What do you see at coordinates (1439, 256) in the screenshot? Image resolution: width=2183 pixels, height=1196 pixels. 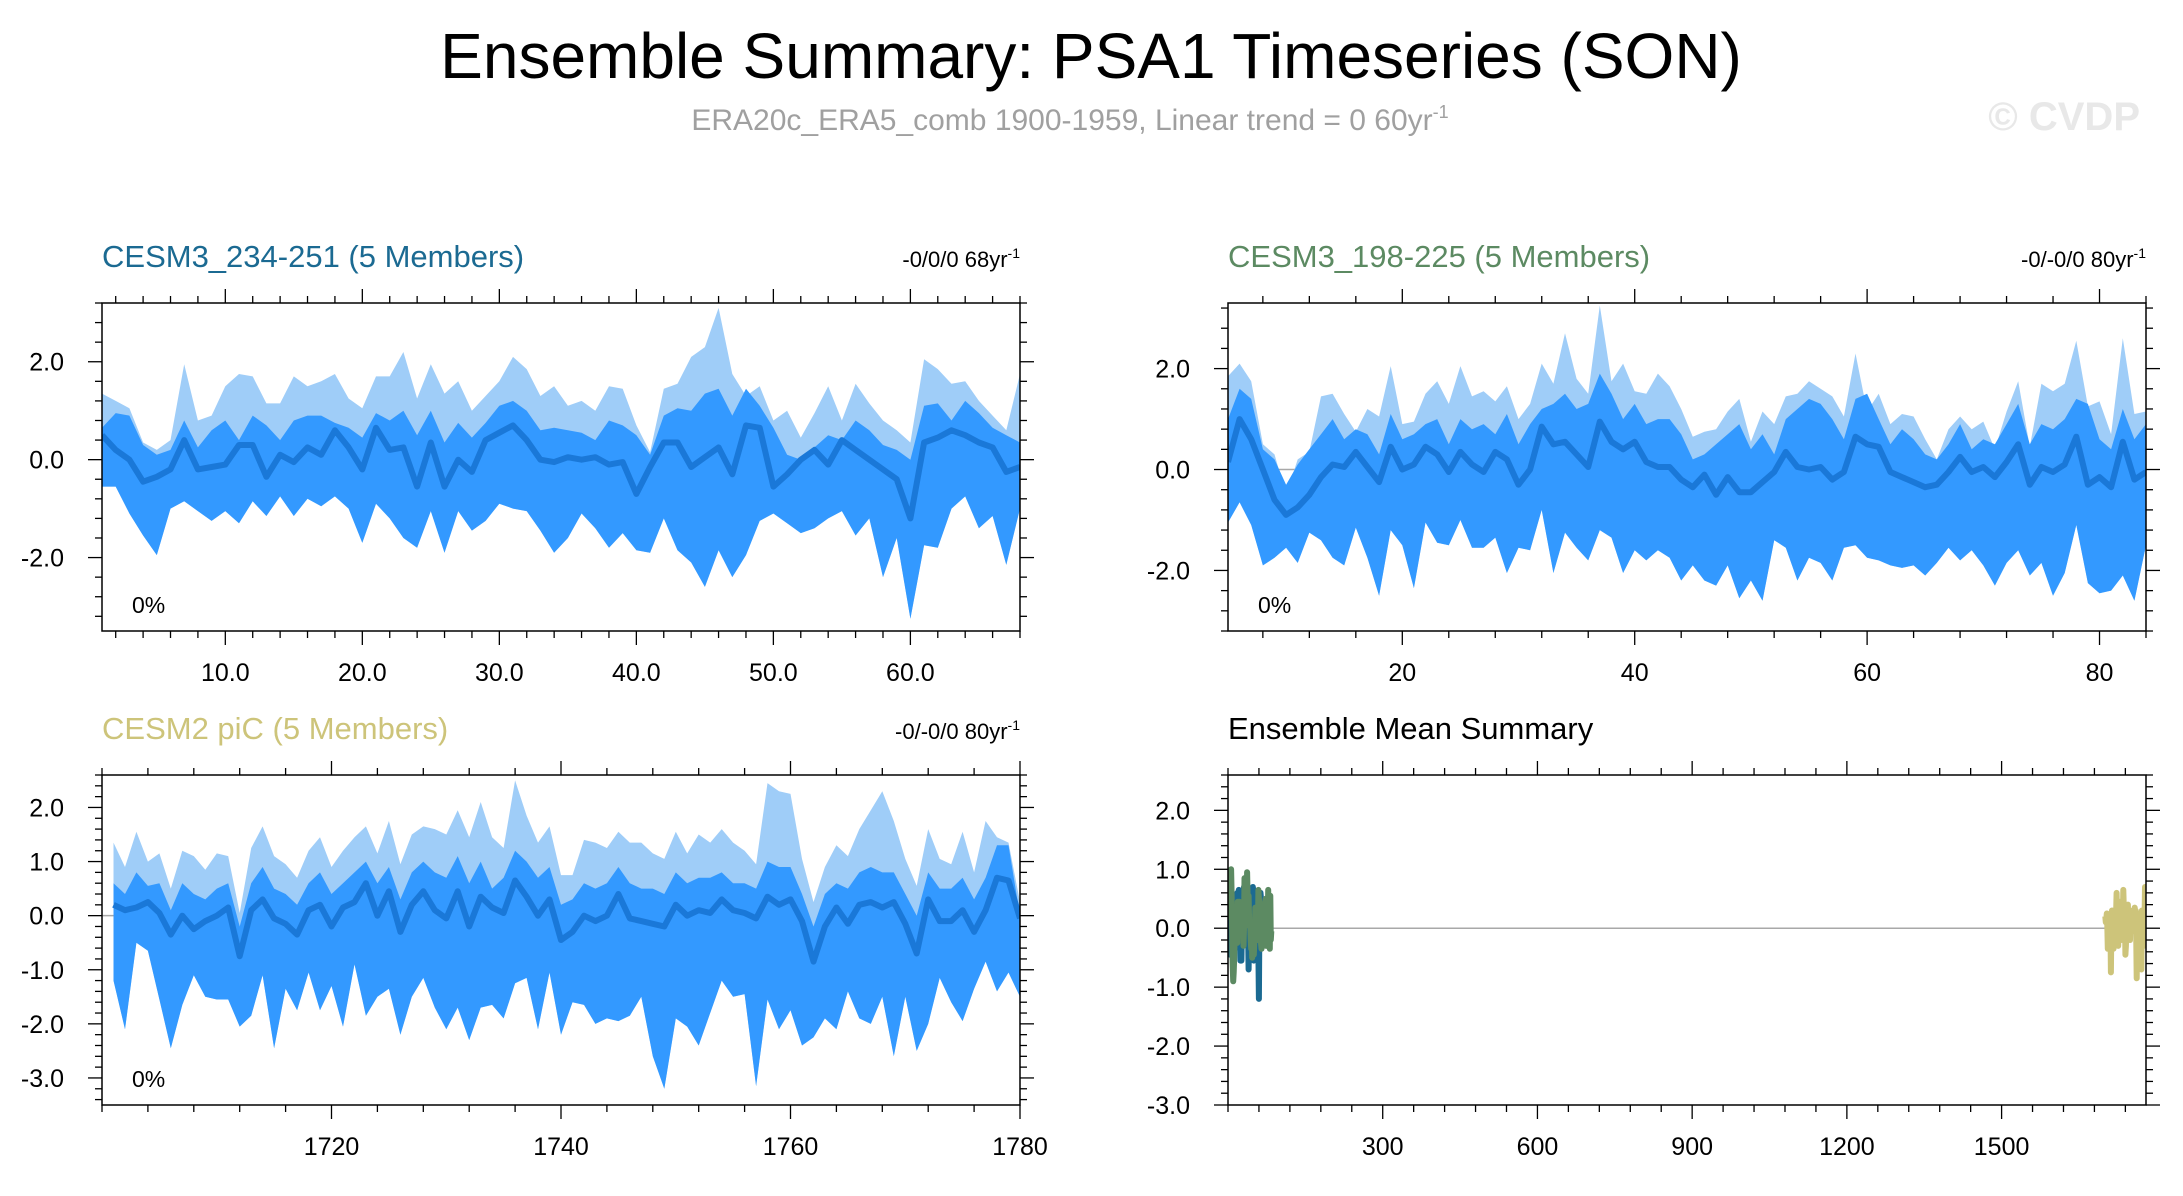 I see `panel-title: CESM3_198-225 (5 Members)` at bounding box center [1439, 256].